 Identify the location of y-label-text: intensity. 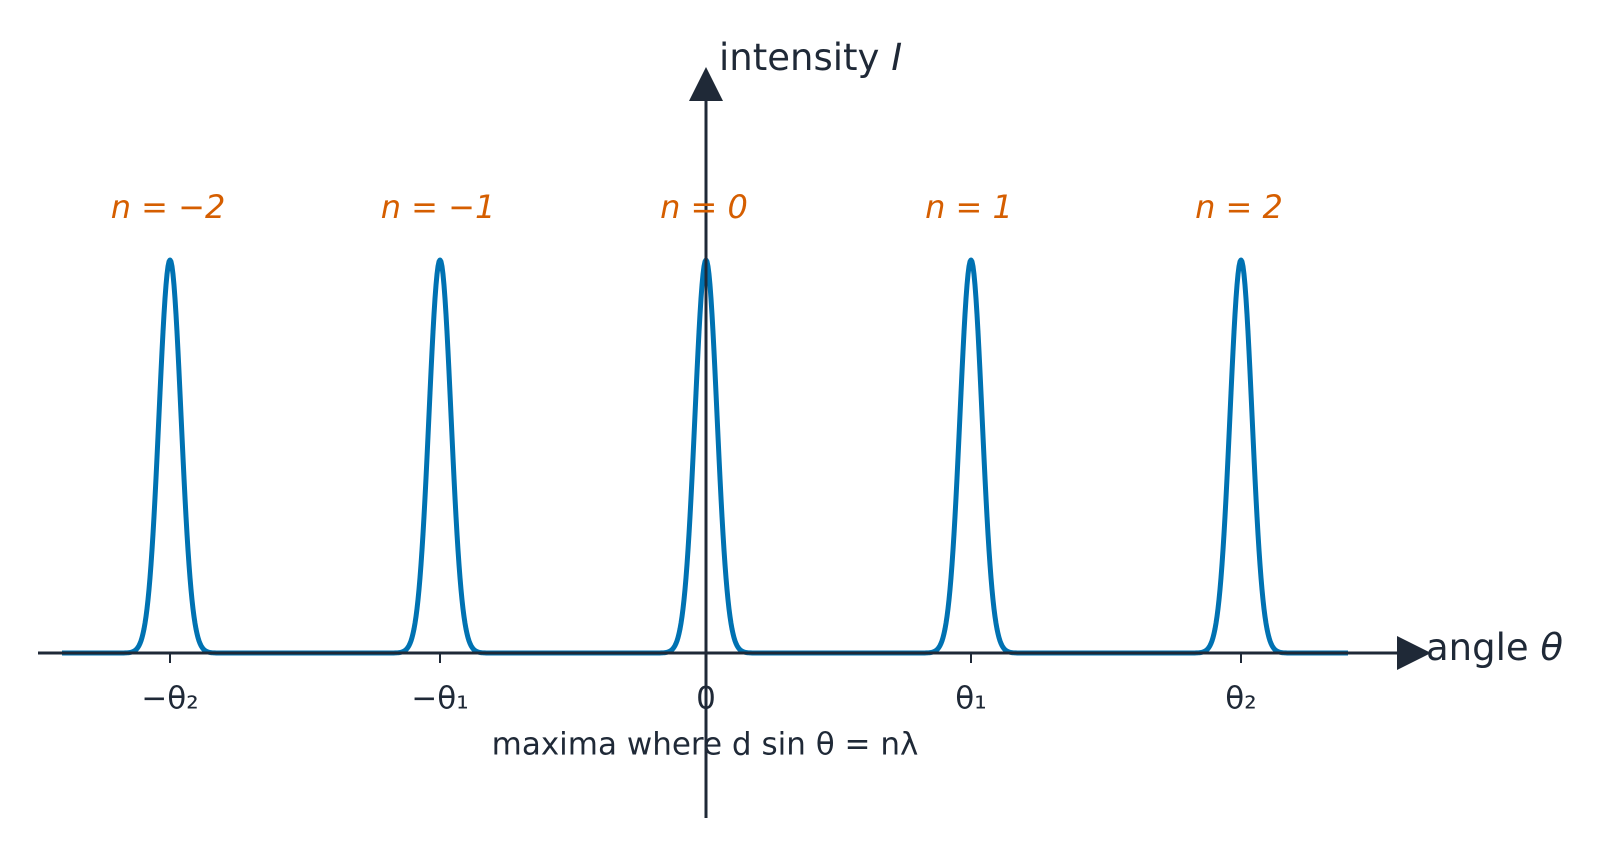
(799, 57).